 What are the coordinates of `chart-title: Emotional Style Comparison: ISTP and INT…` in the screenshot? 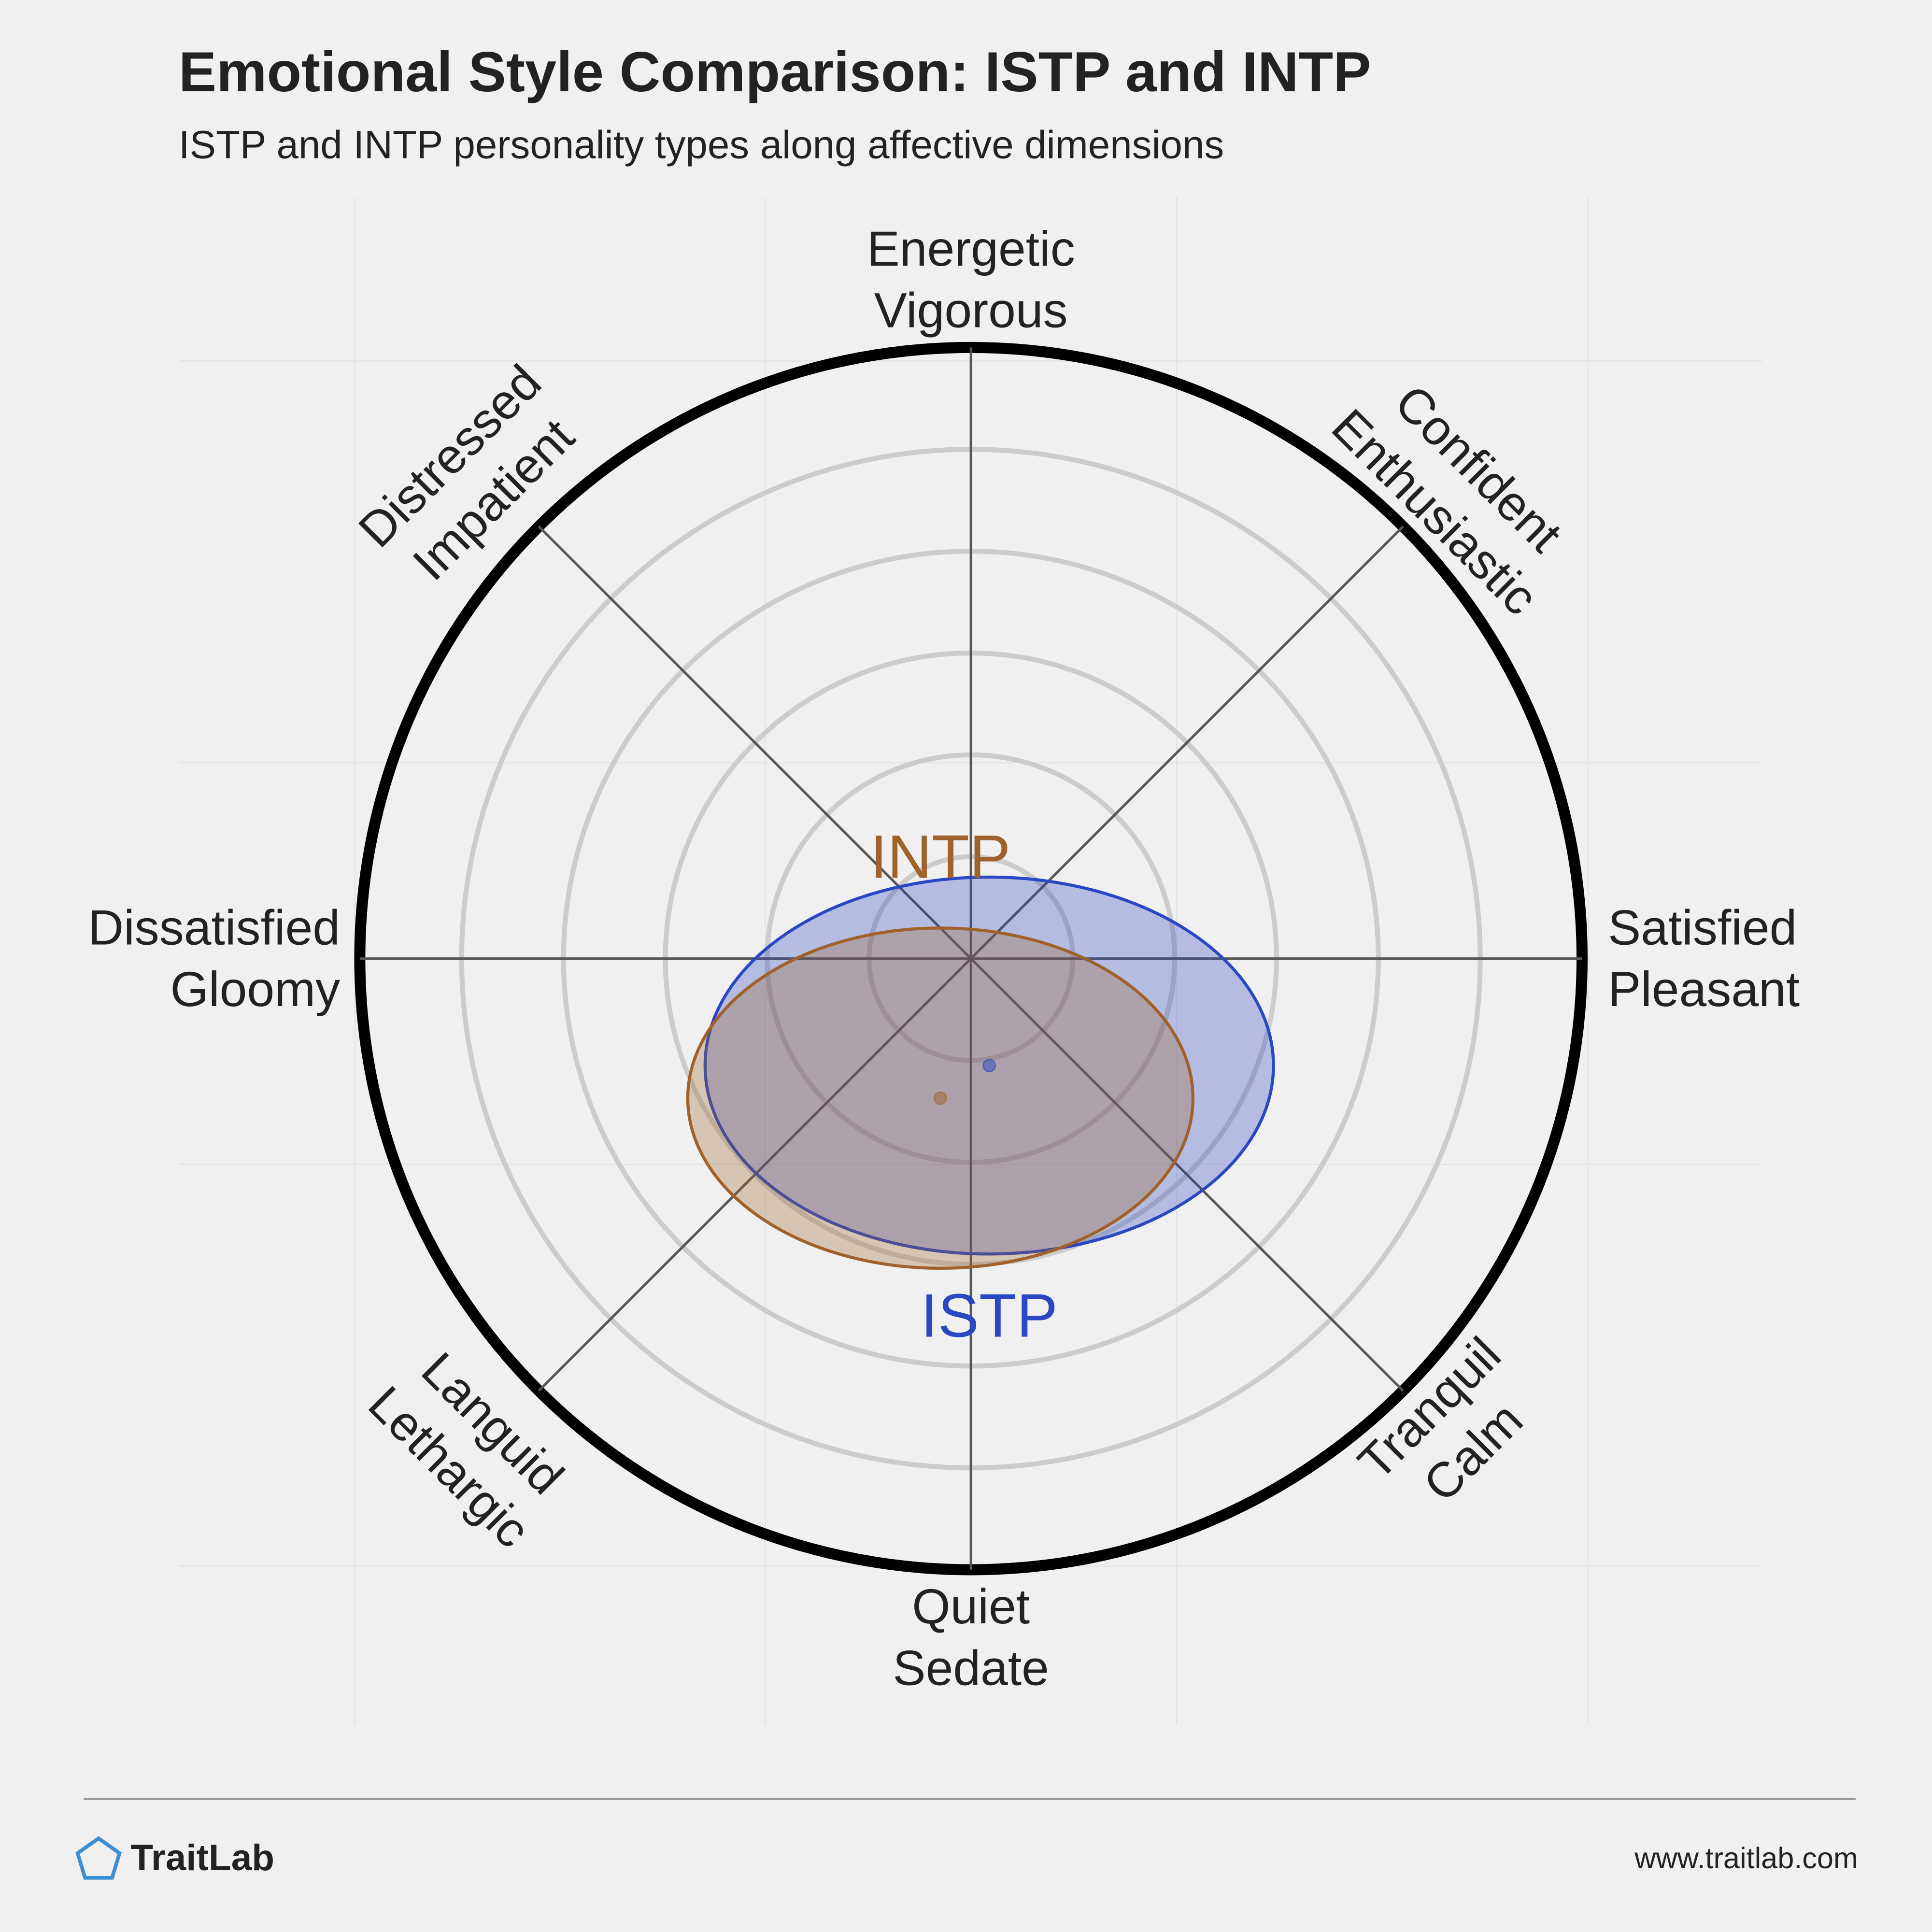 It's located at (775, 71).